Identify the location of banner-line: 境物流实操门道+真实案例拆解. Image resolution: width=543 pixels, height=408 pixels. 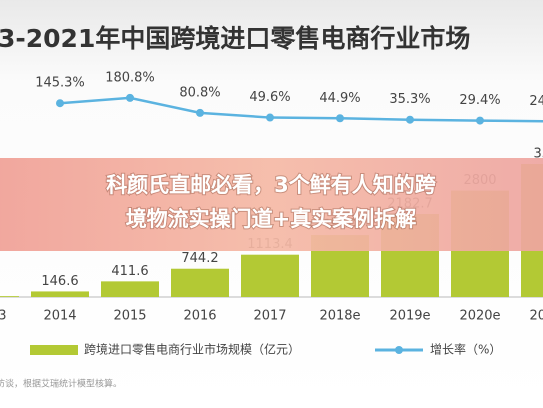
(271, 219).